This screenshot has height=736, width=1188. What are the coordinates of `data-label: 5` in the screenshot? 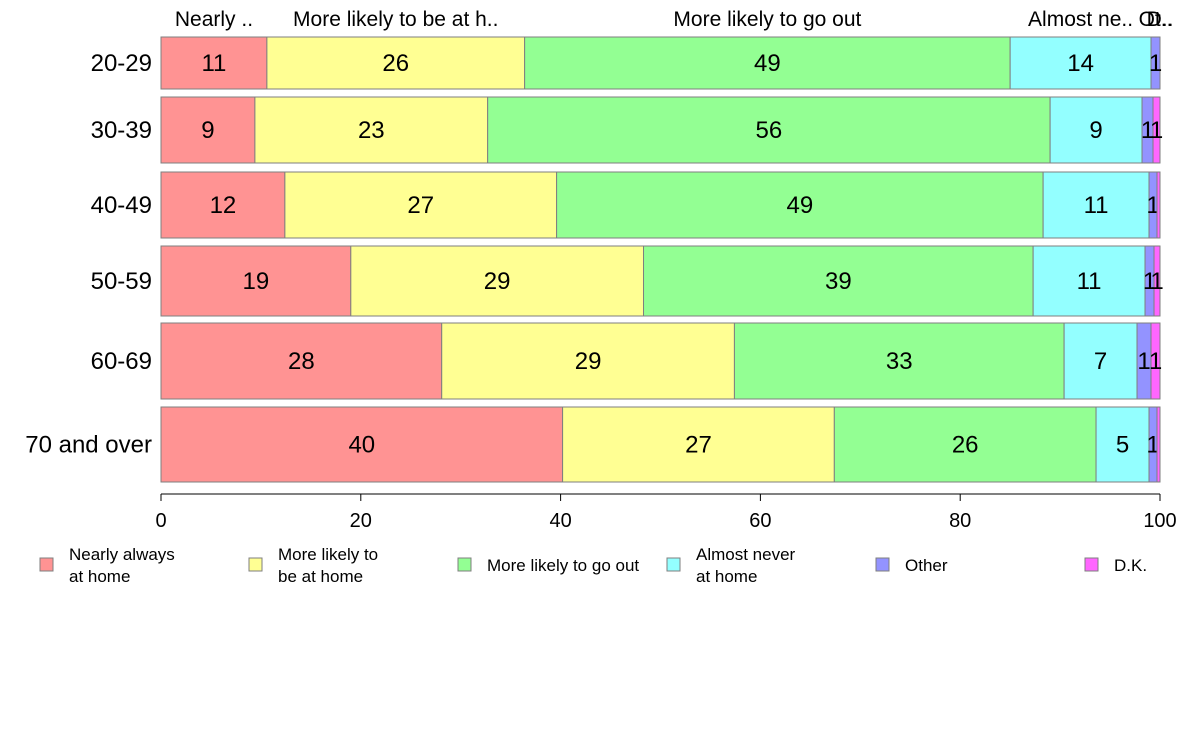 It's located at (1122, 445).